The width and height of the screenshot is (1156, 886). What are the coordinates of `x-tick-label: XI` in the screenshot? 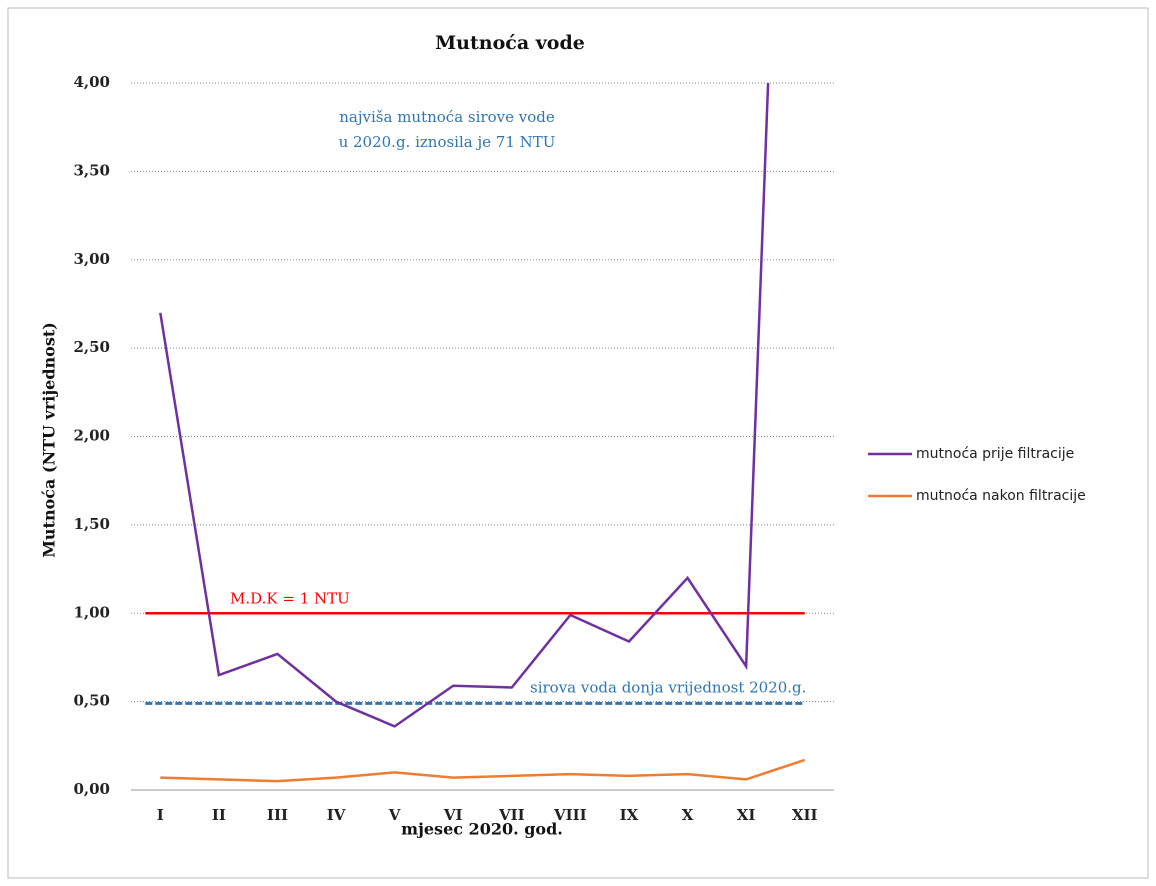 It's located at (746, 815).